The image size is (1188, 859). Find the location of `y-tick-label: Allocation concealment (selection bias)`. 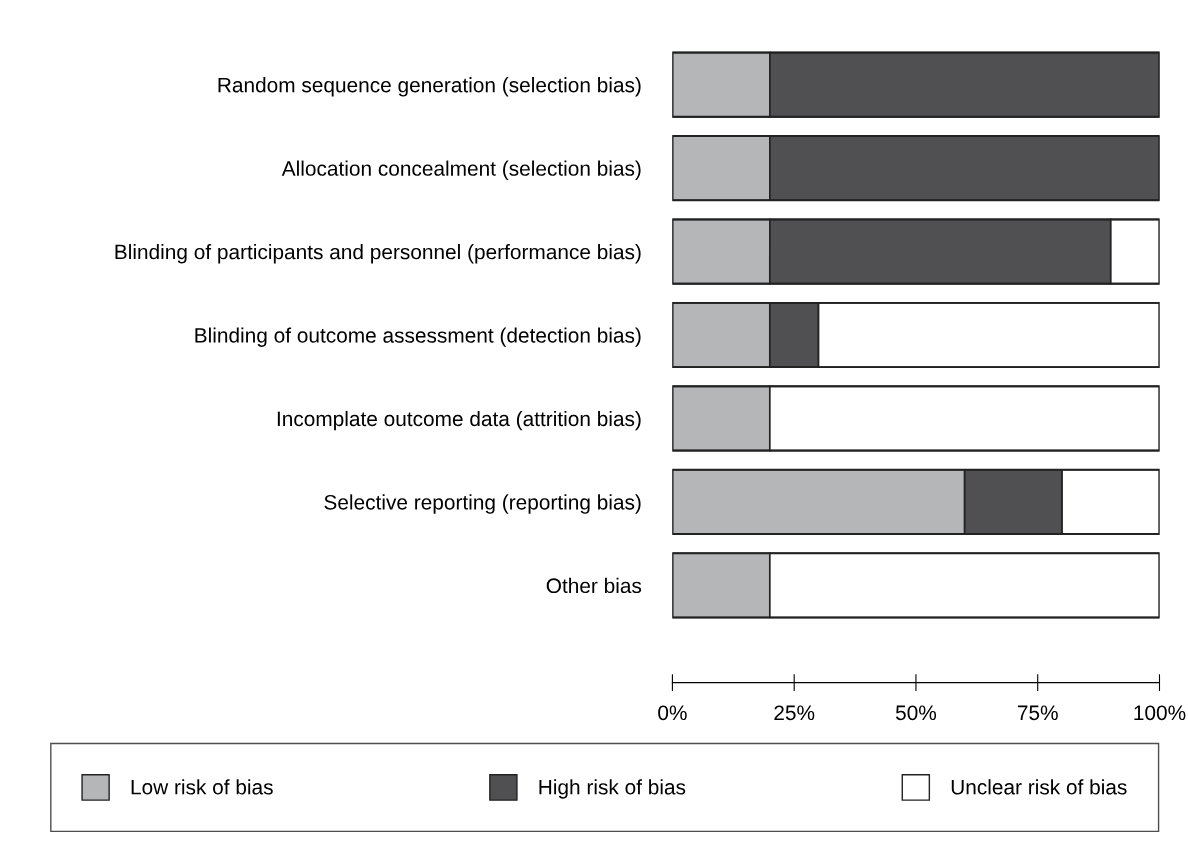

y-tick-label: Allocation concealment (selection bias) is located at coordinates (461, 170).